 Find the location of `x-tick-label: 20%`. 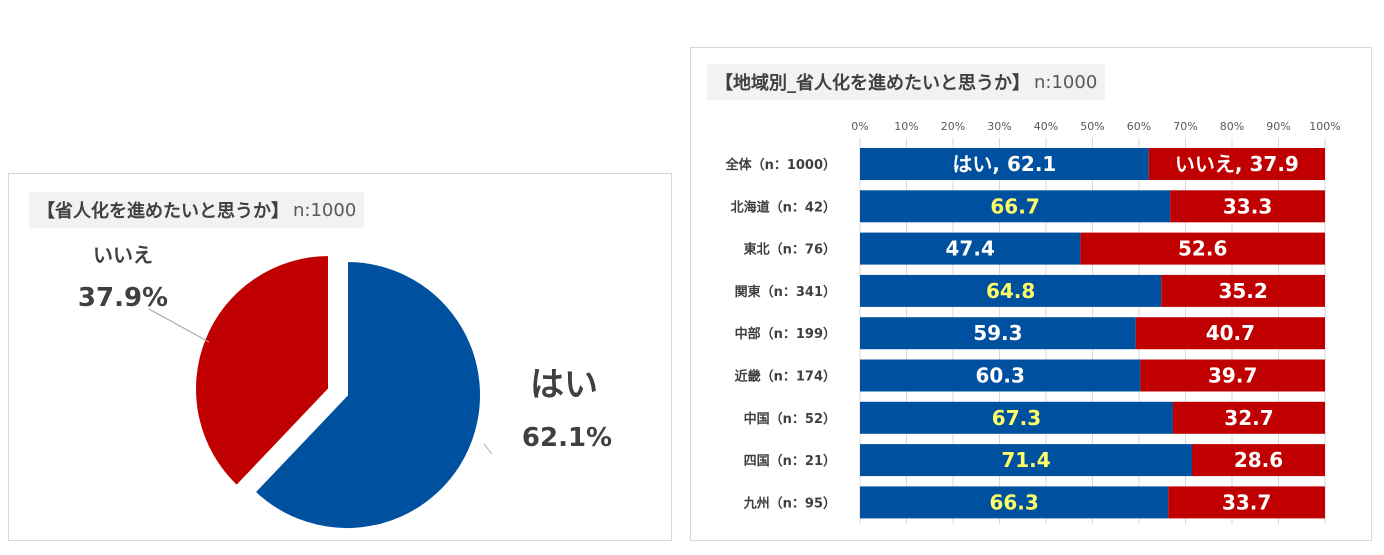

x-tick-label: 20% is located at coordinates (953, 126).